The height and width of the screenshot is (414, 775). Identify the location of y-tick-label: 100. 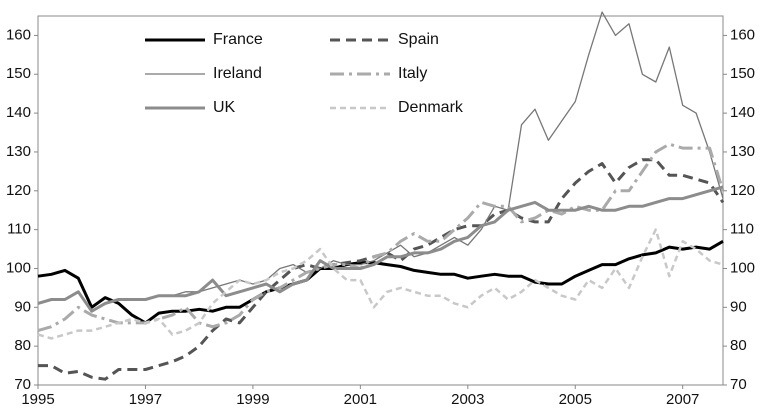
(18, 267).